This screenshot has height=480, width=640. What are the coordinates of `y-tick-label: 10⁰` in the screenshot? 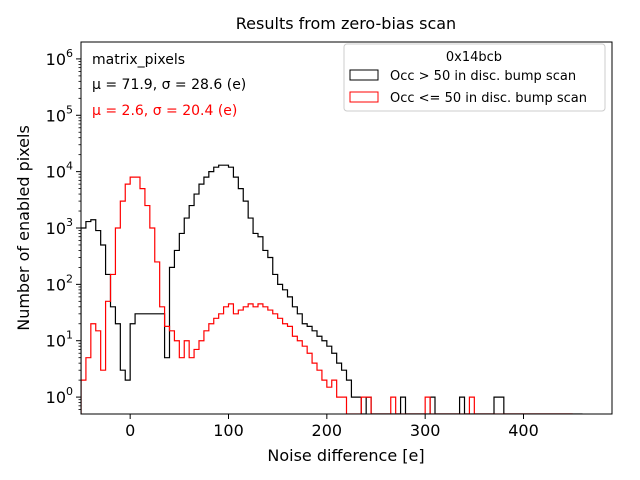 It's located at (59, 396).